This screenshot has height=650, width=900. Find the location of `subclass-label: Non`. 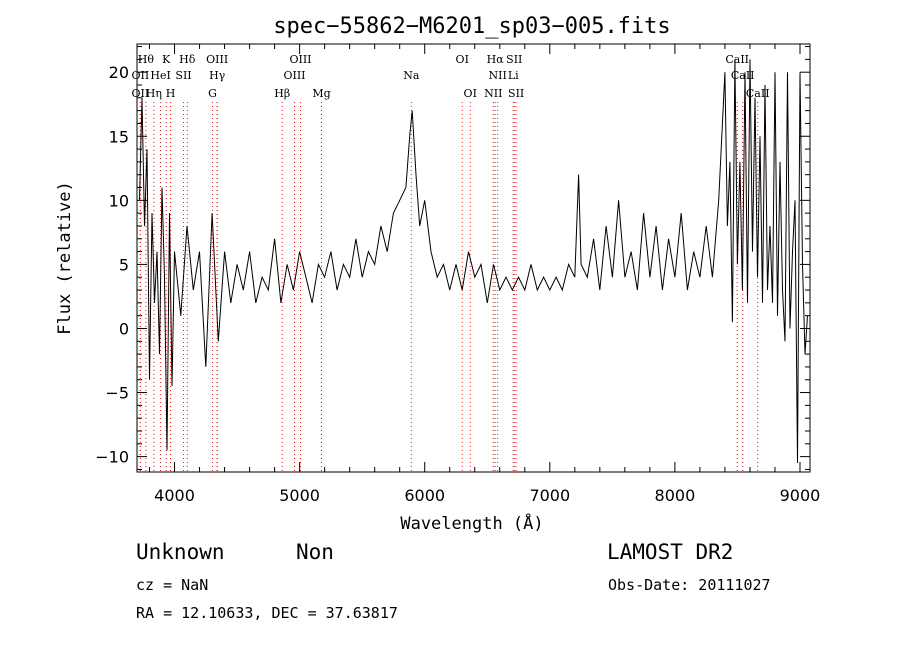

subclass-label: Non is located at coordinates (315, 552).